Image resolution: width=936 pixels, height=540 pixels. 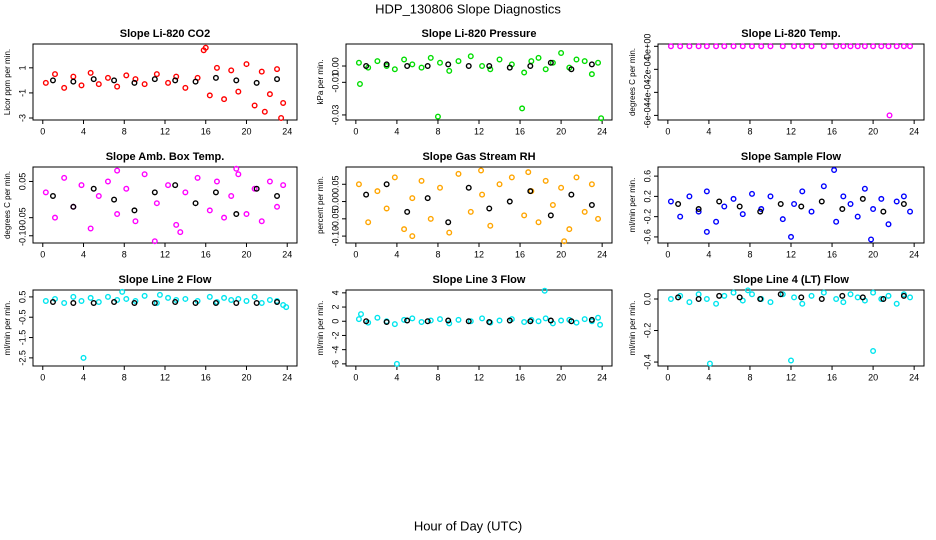 What do you see at coordinates (647, 362) in the screenshot?
I see `y-tick-label: -0.4` at bounding box center [647, 362].